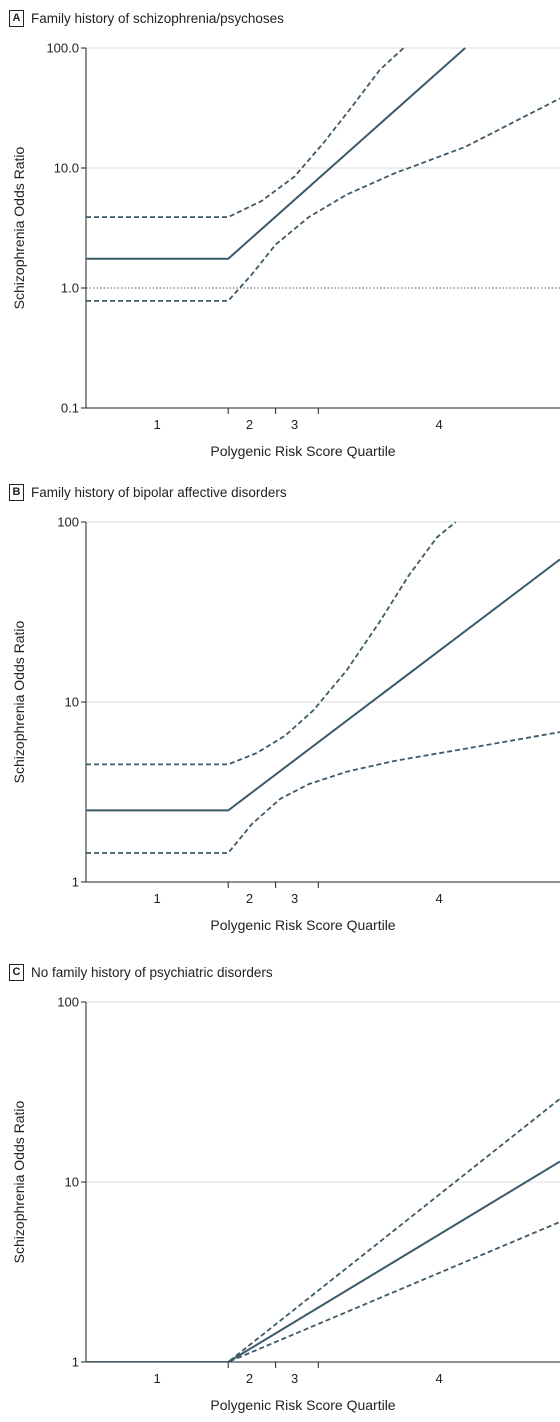 The width and height of the screenshot is (560, 1422). Describe the element at coordinates (62, 48) in the screenshot. I see `y-tick-label: 100.0` at that location.